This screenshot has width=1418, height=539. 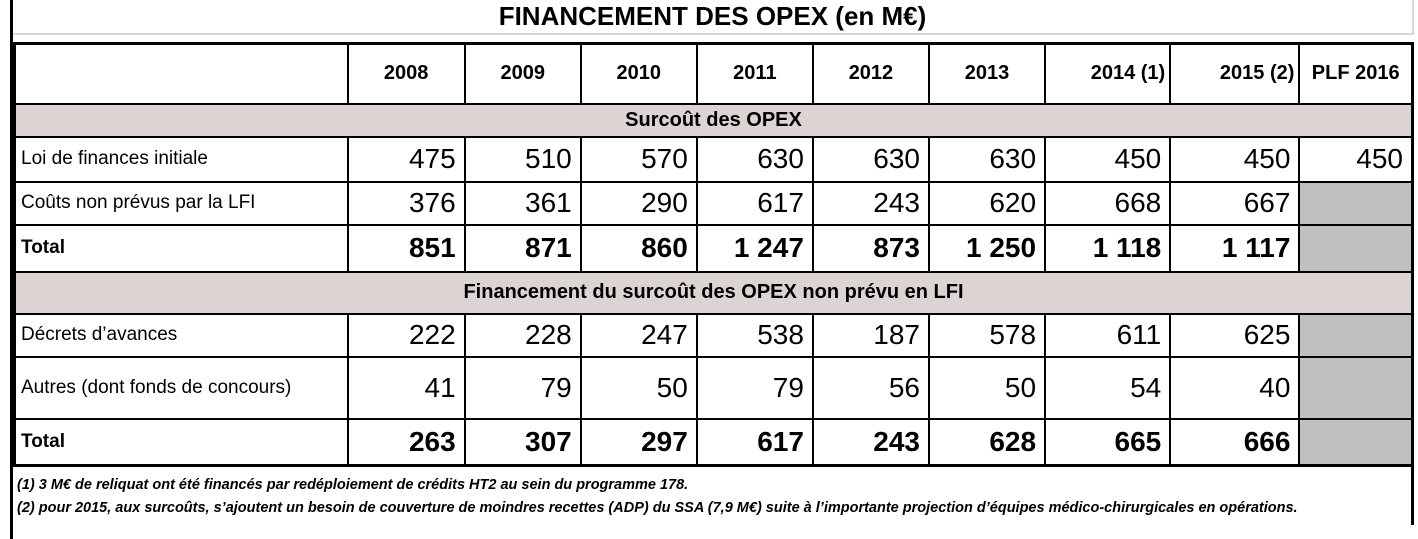 What do you see at coordinates (638, 159) in the screenshot?
I see `value-cell: 570` at bounding box center [638, 159].